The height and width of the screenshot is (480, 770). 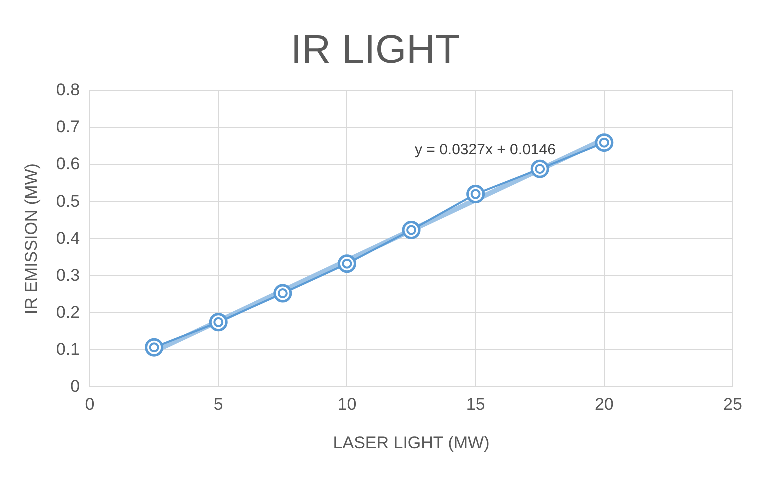 I want to click on y-tick-label: 0.4, so click(x=68, y=238).